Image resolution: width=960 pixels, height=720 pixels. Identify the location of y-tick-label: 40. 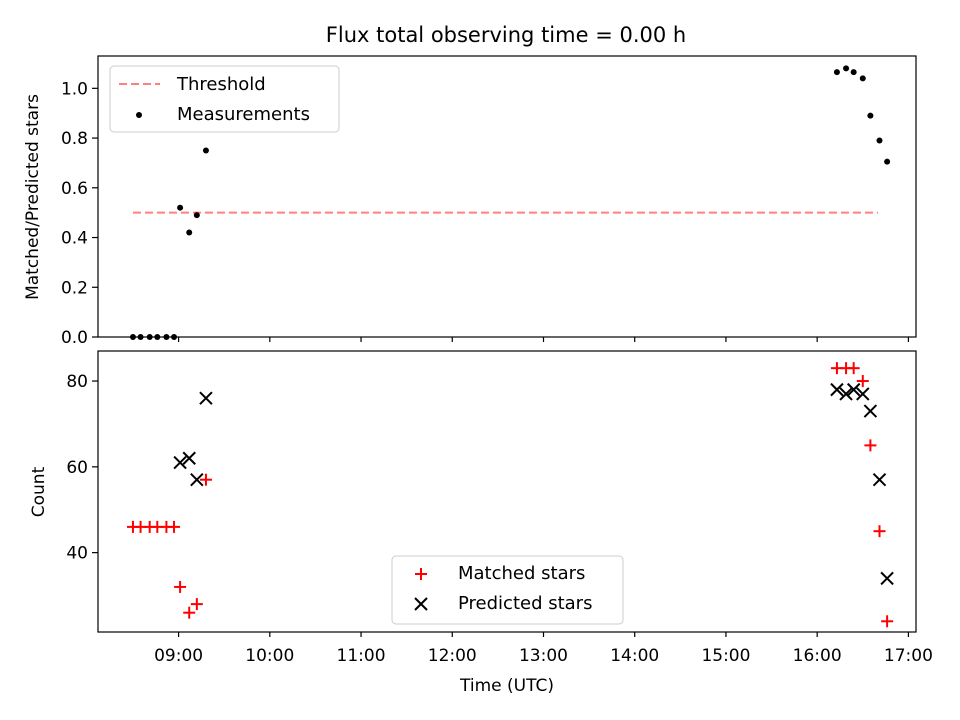
(77, 554).